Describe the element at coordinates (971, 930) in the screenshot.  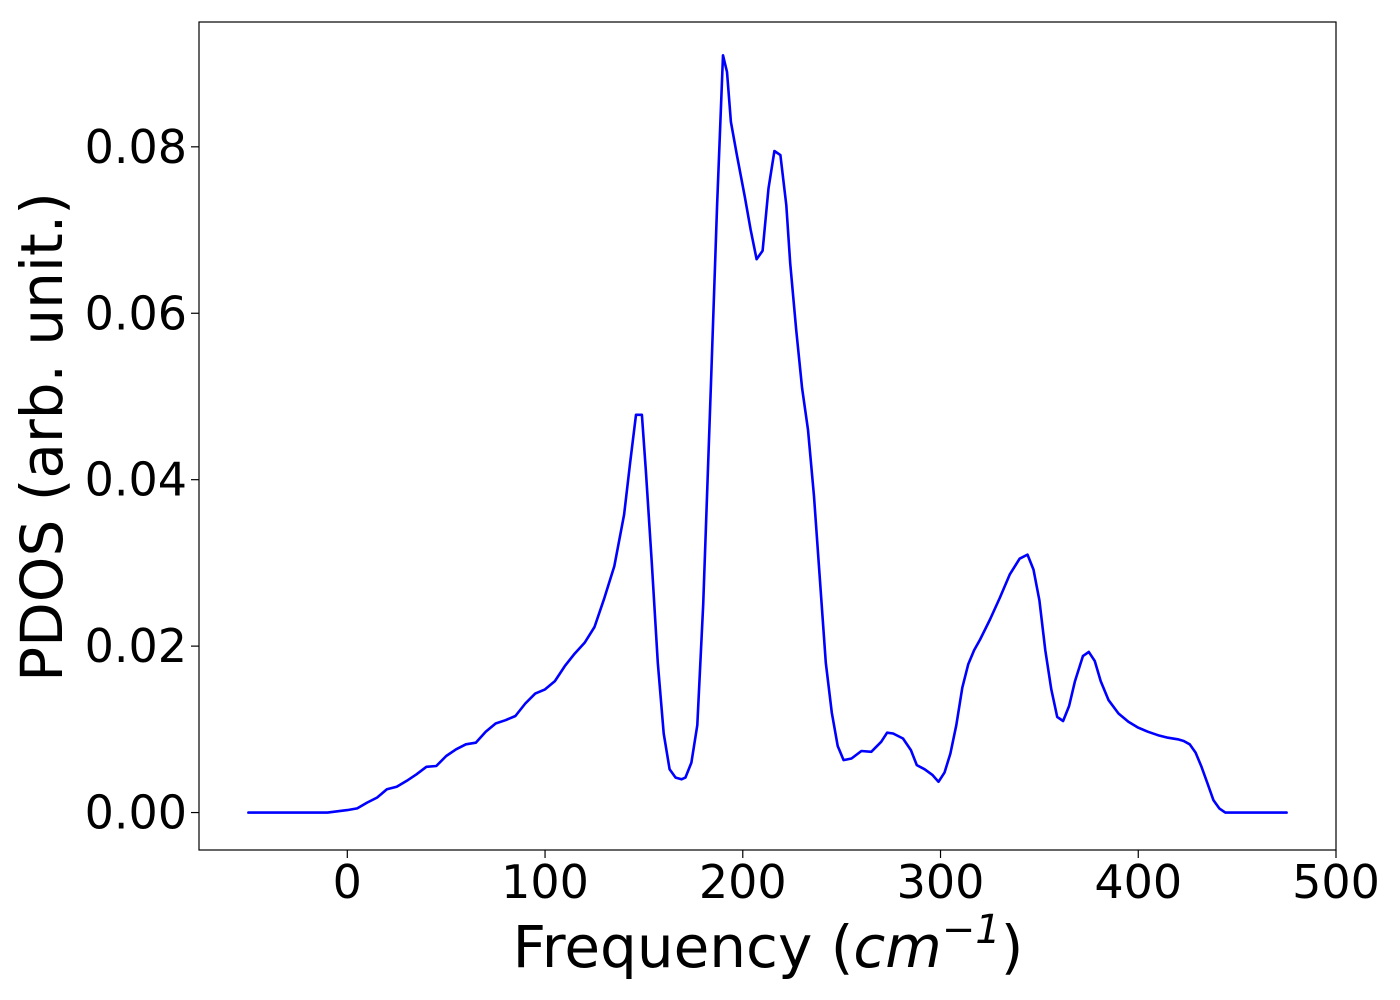
I see `x-axis-unit-exponent: −1` at that location.